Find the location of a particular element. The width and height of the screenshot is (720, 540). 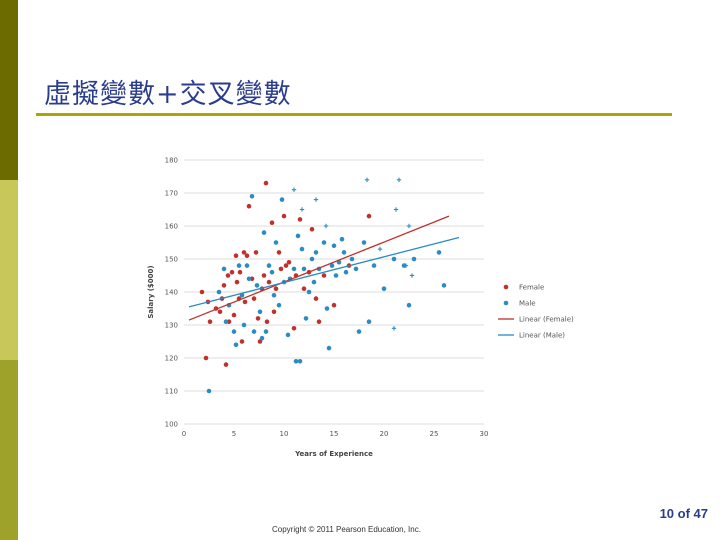

decorative-side-bar-bottom is located at coordinates (9, 450).